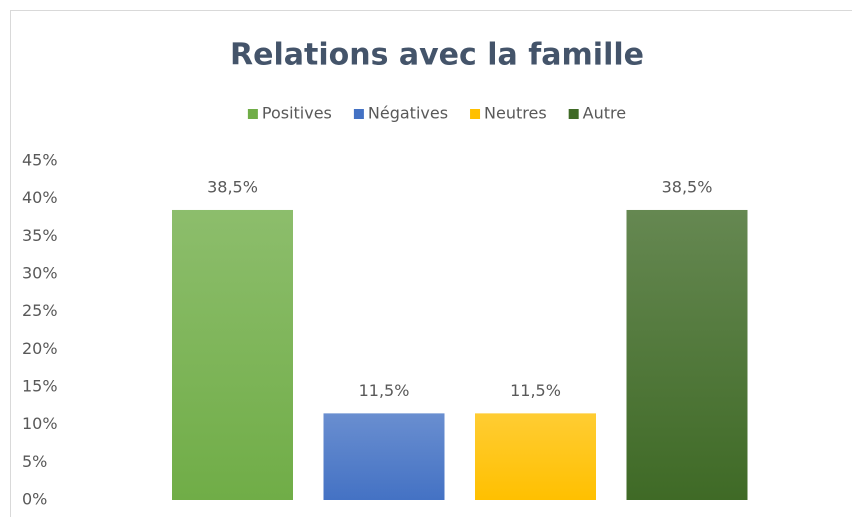 The image size is (852, 517). I want to click on y-tick-label: 35%, so click(40, 235).